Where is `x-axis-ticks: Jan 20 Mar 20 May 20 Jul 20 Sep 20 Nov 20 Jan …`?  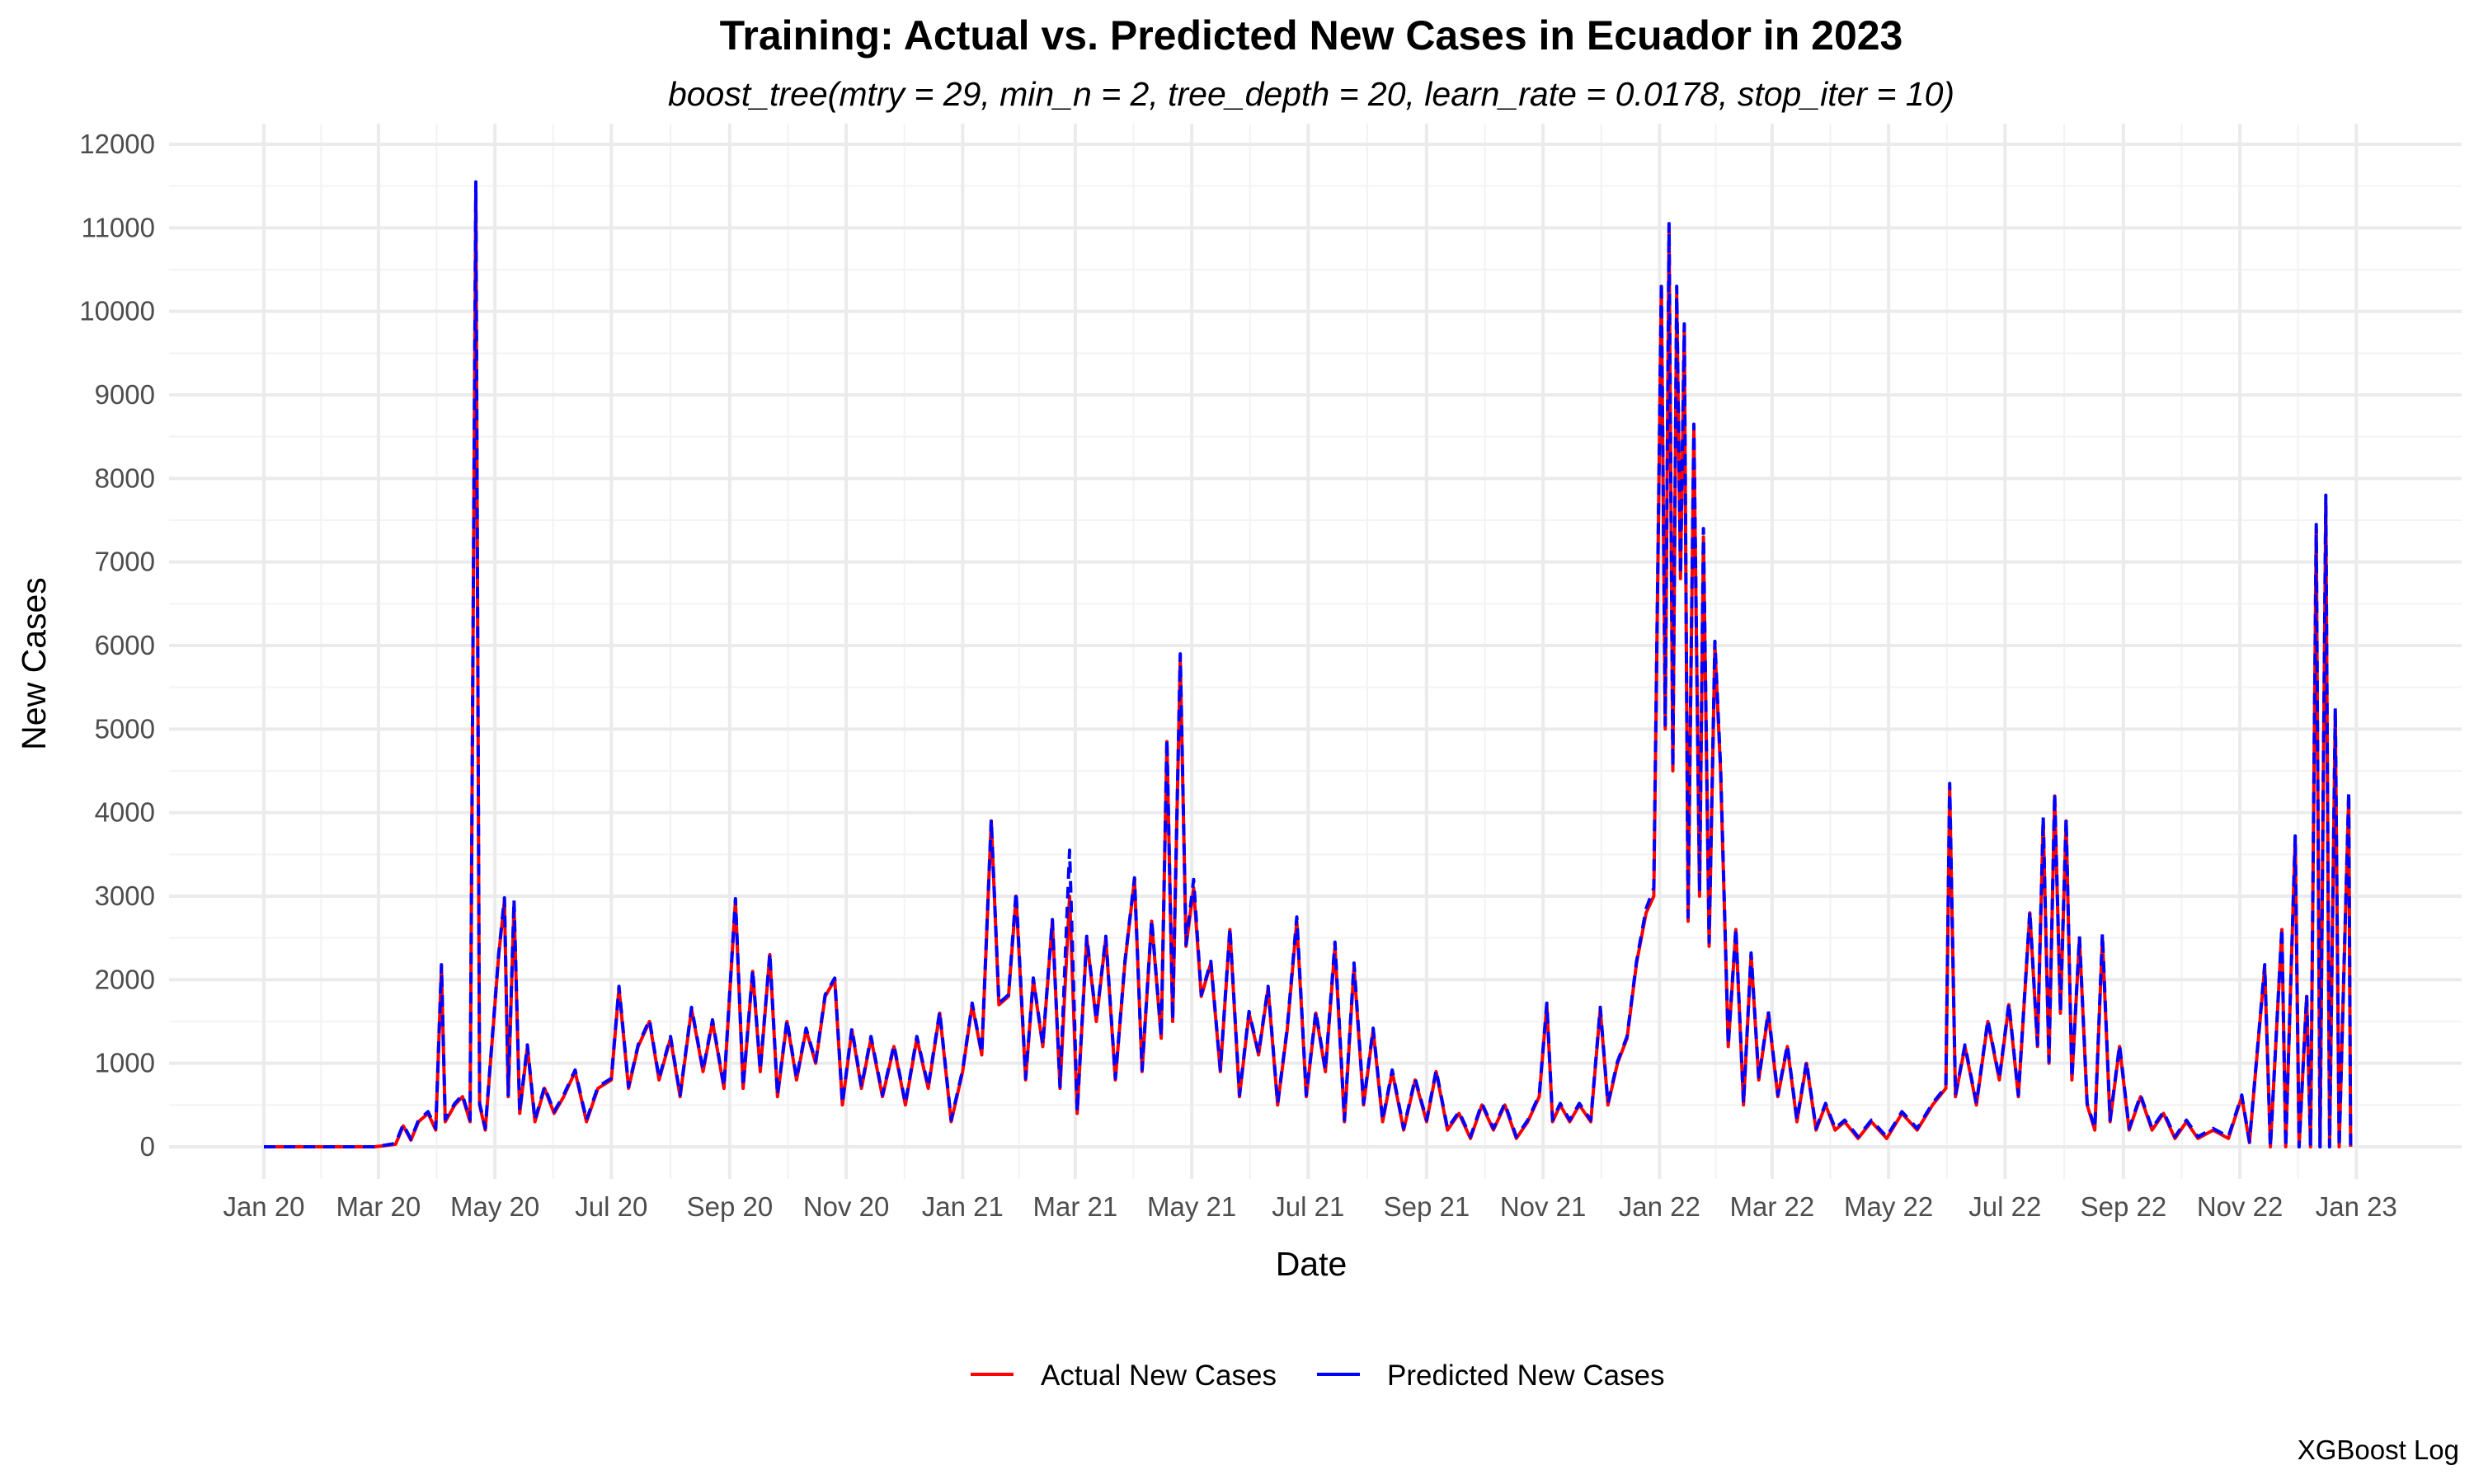 x-axis-ticks: Jan 20 Mar 20 May 20 Jul 20 Sep 20 Nov 20 Jan … is located at coordinates (1309, 1206).